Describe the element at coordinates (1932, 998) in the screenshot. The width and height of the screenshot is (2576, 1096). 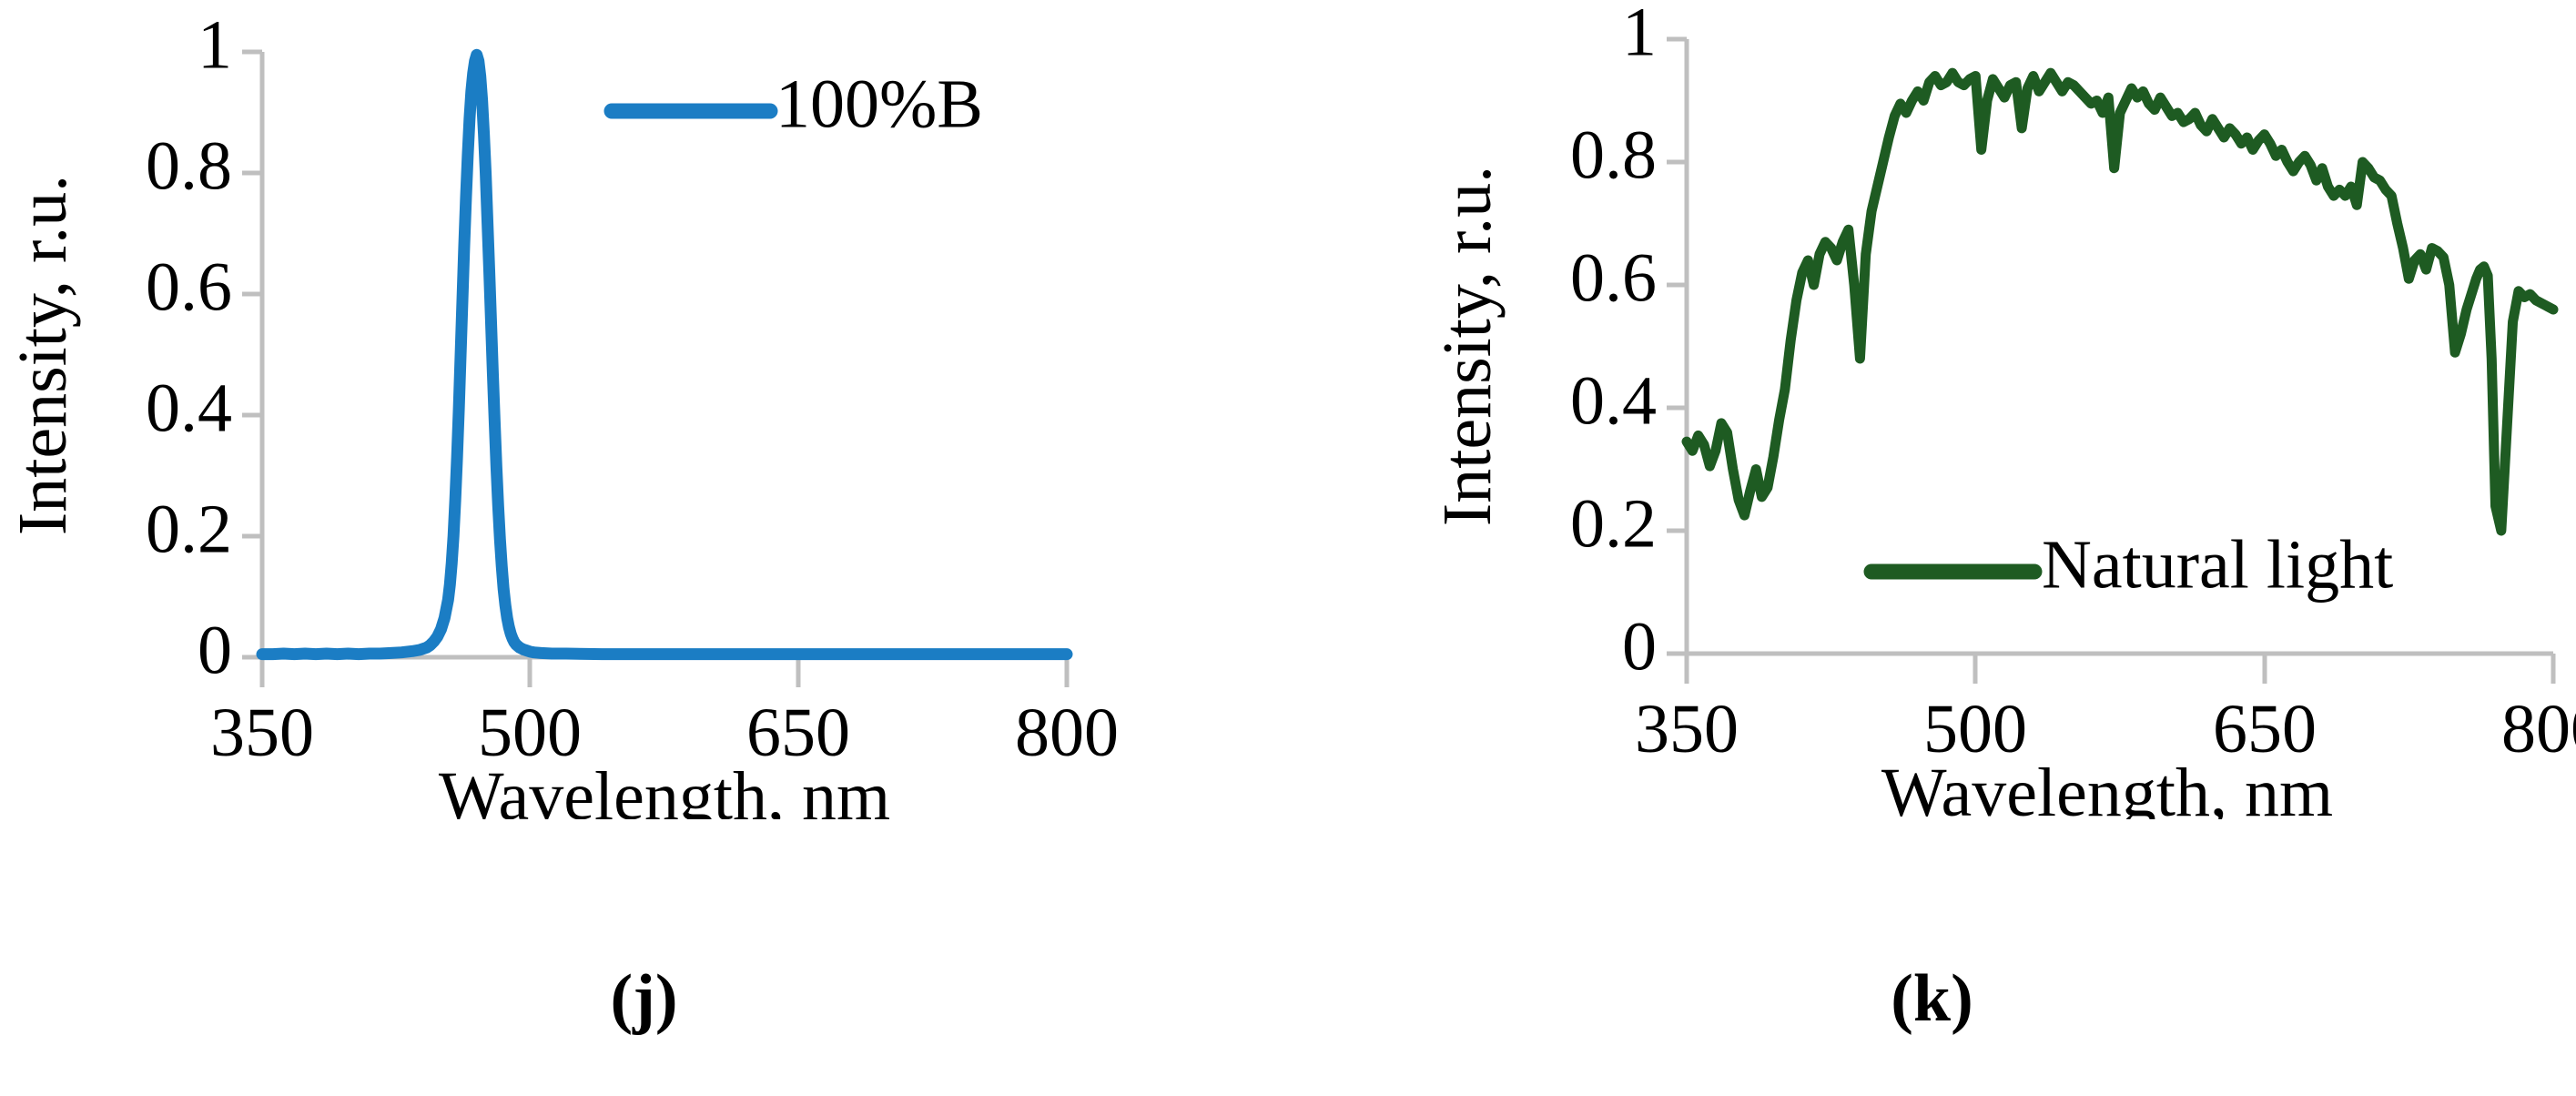
I see `panel-caption-k: (k)` at that location.